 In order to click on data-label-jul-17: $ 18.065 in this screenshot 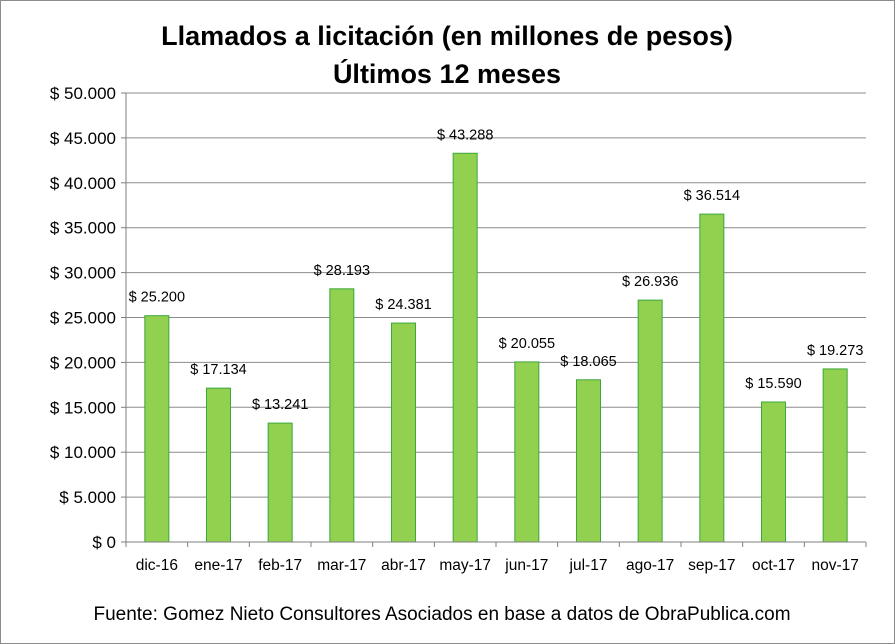, I will do `click(588, 362)`.